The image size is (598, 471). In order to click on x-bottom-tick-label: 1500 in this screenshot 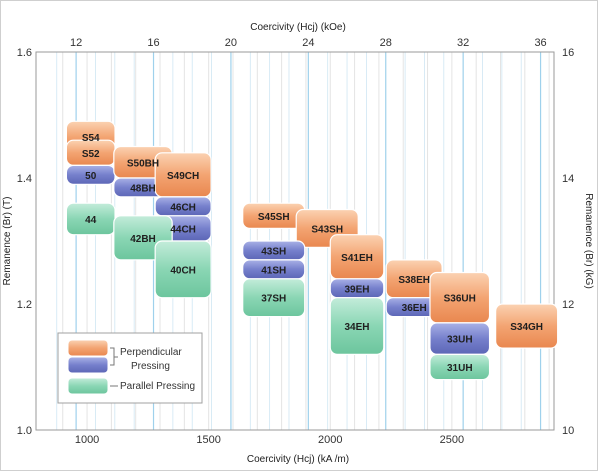, I will do `click(208, 440)`.